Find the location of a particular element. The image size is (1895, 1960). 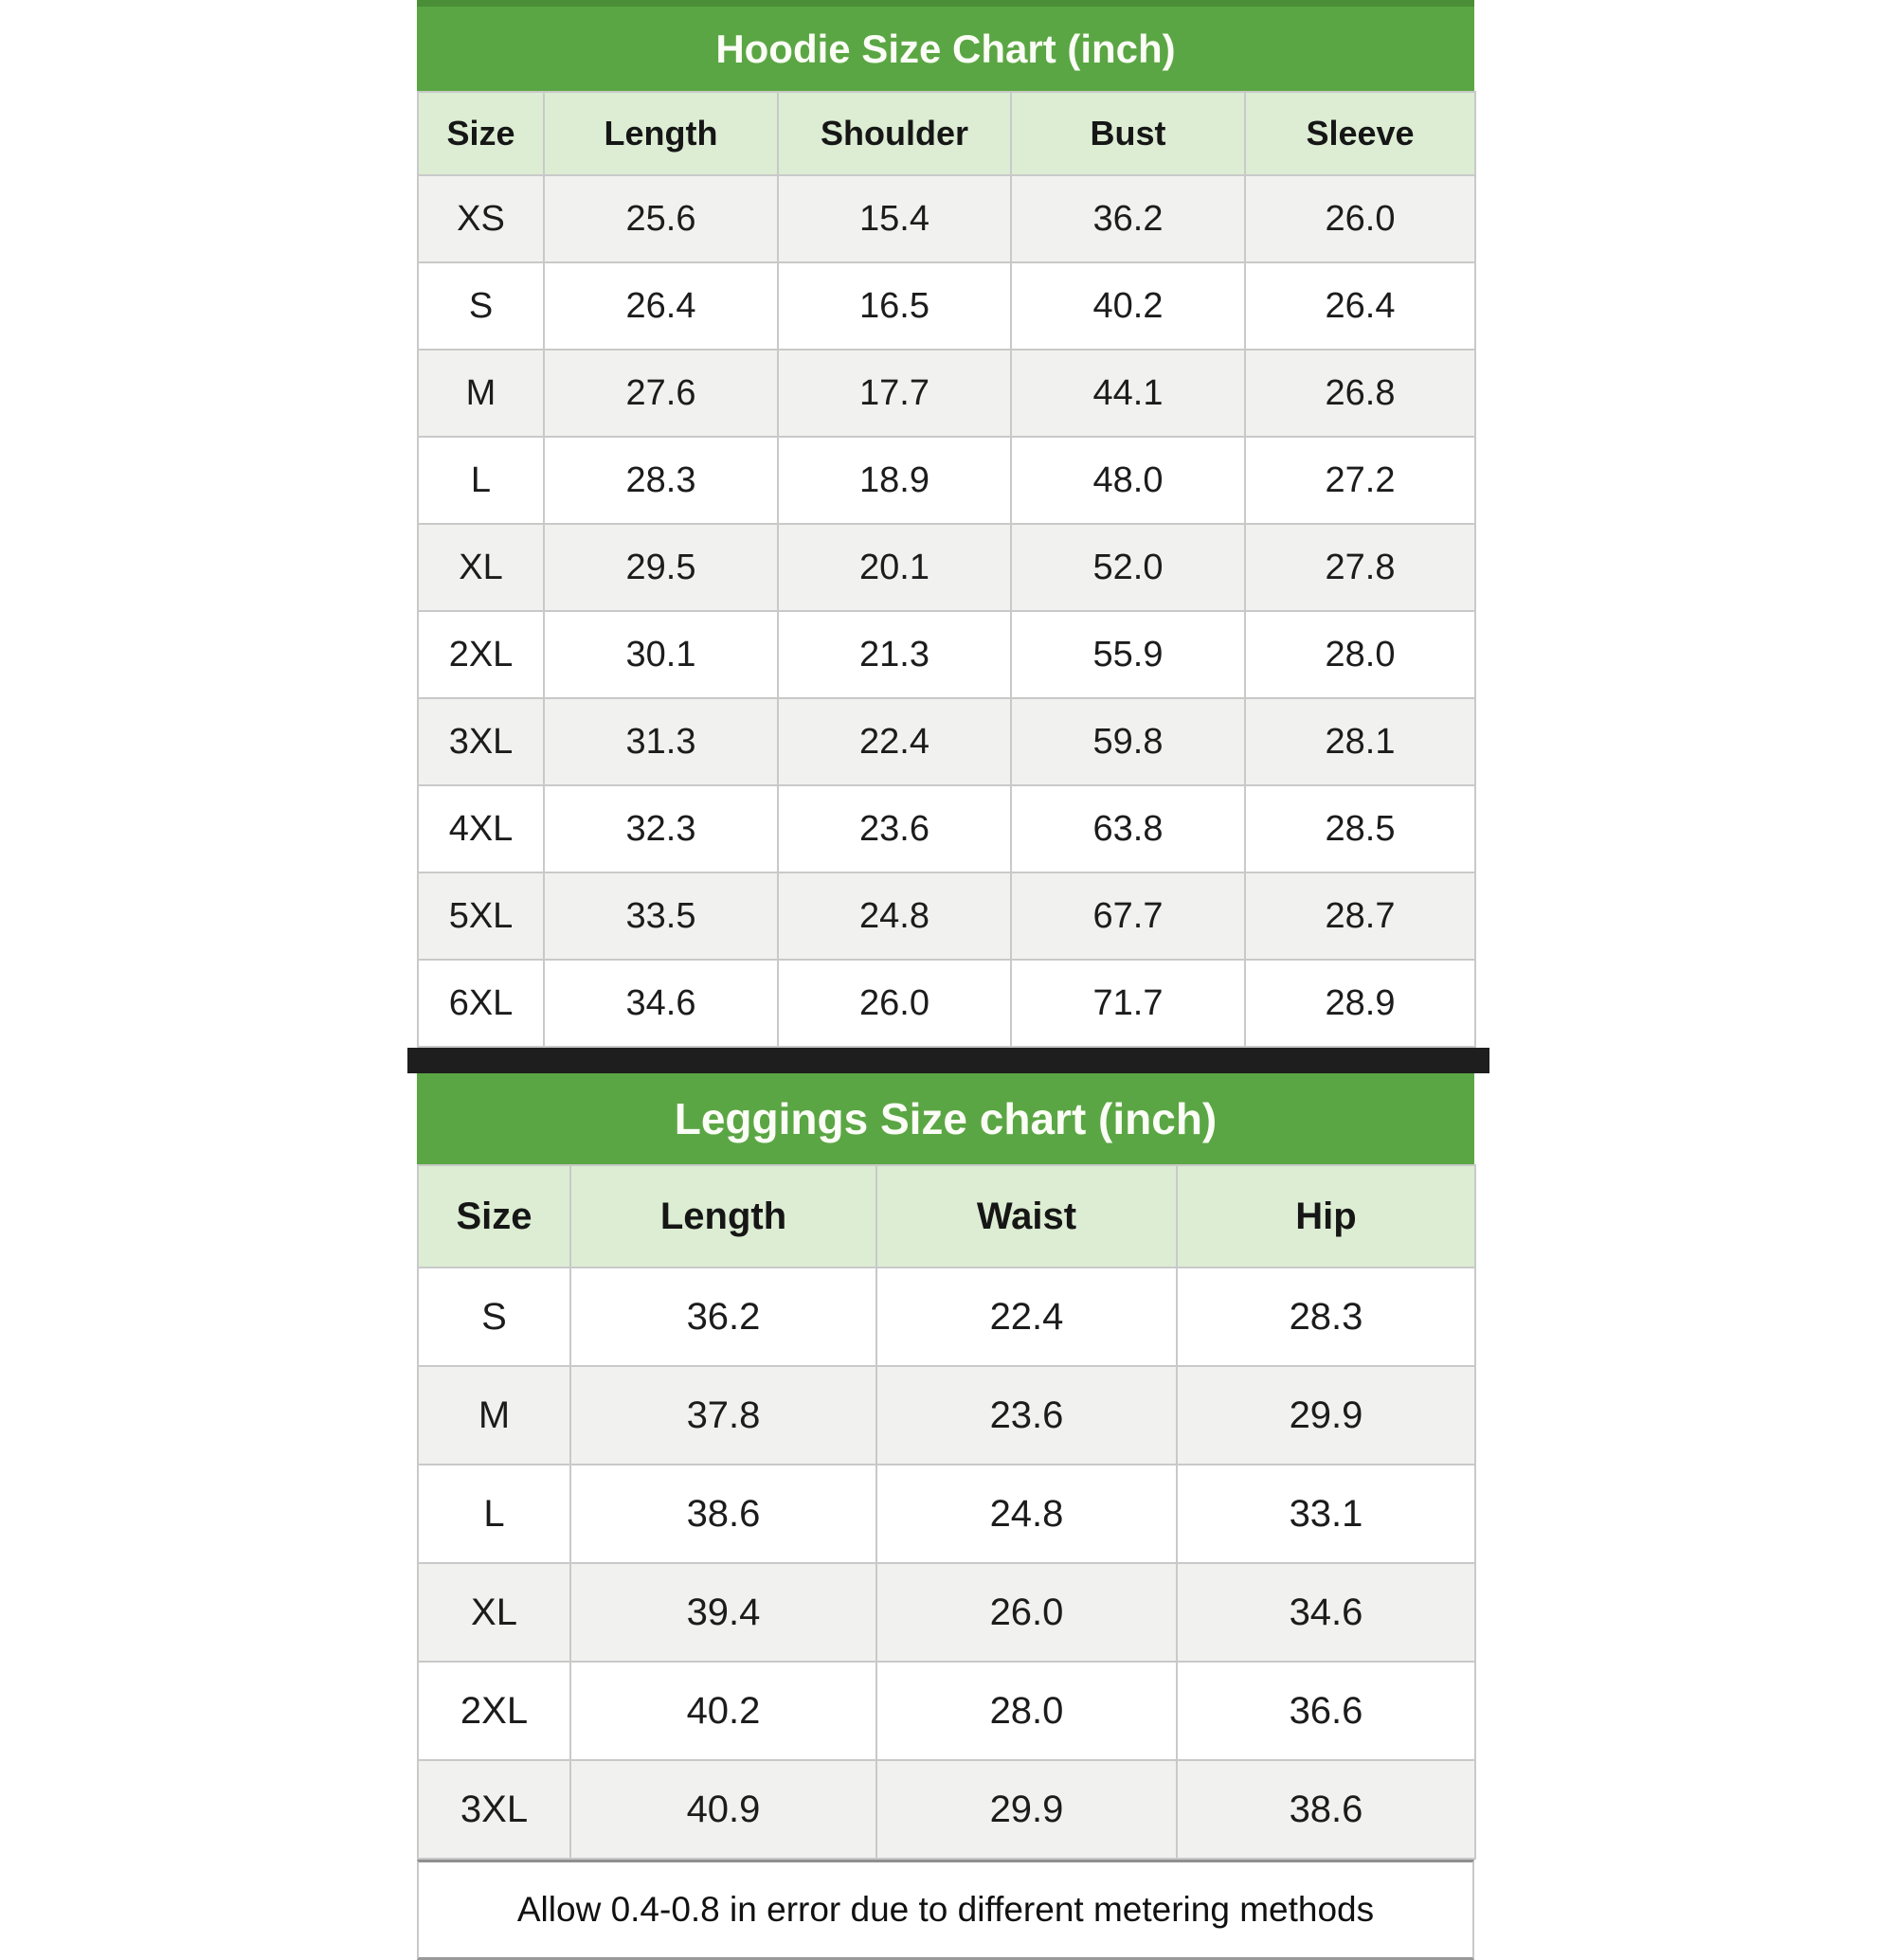

value-cell: 28.7 is located at coordinates (1360, 916).